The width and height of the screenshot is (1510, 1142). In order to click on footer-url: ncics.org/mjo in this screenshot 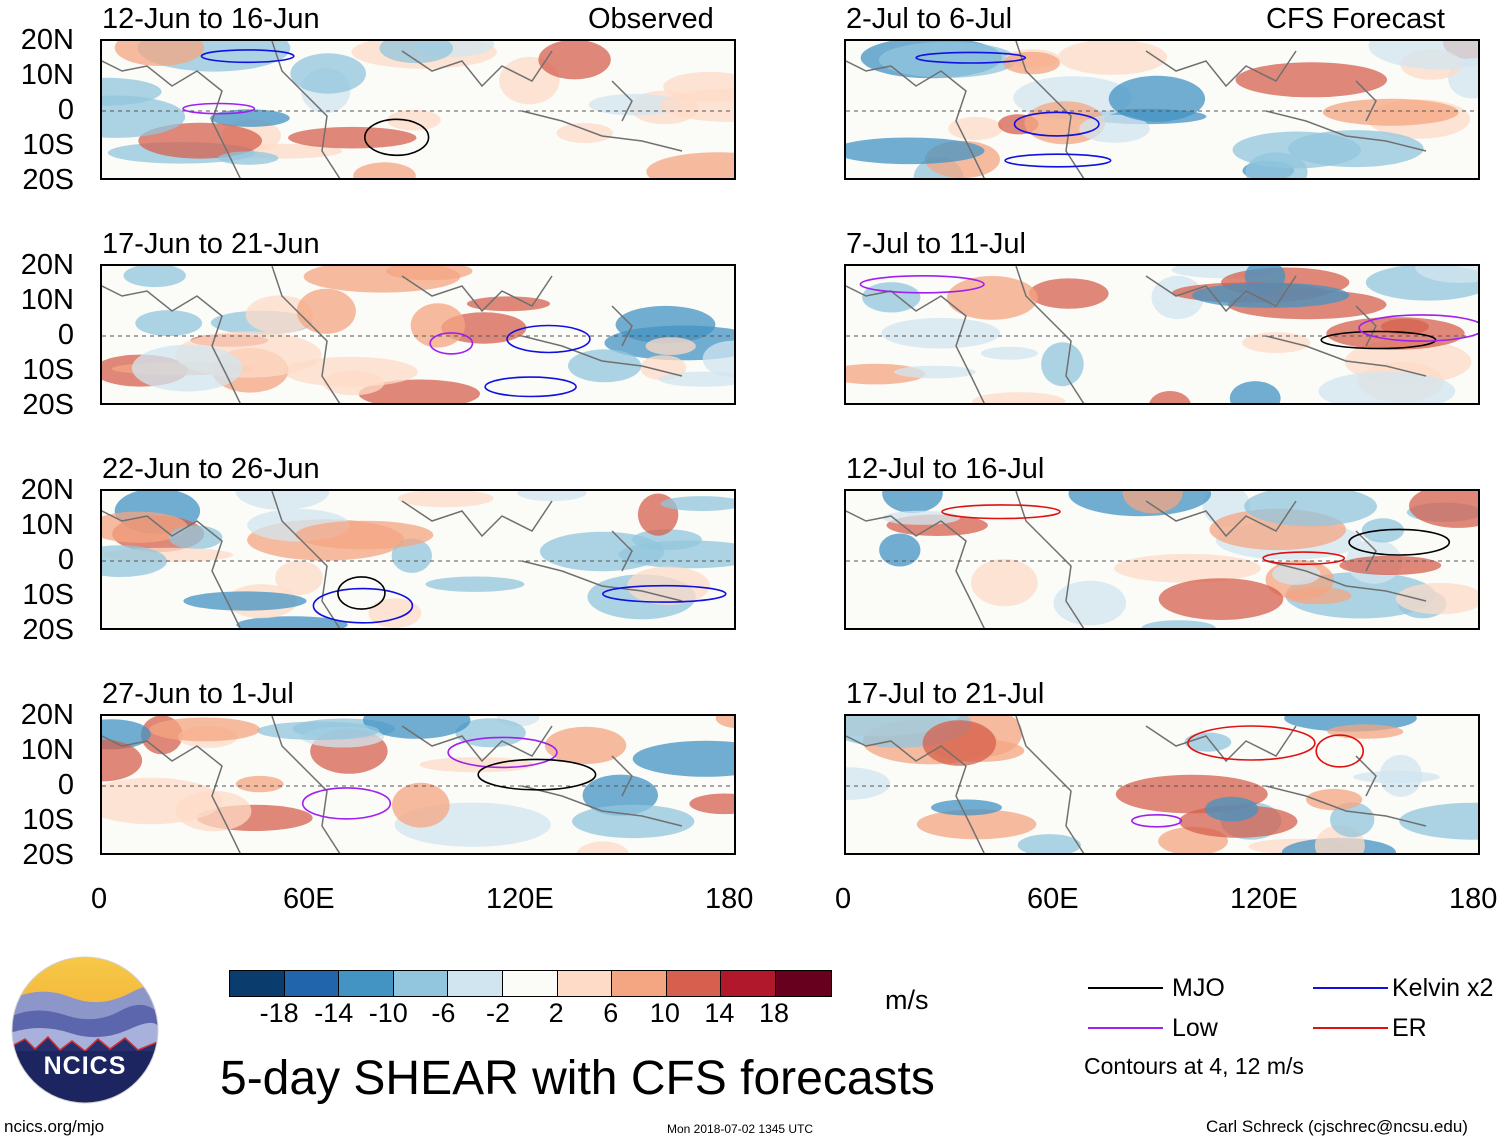, I will do `click(54, 1126)`.